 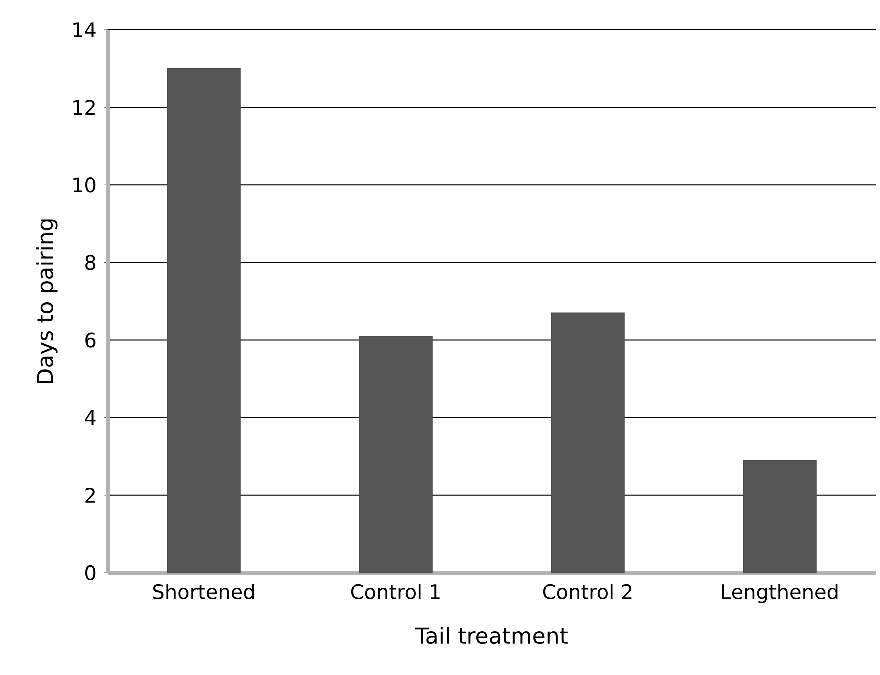 What do you see at coordinates (203, 592) in the screenshot?
I see `x-tick-label: Shortened` at bounding box center [203, 592].